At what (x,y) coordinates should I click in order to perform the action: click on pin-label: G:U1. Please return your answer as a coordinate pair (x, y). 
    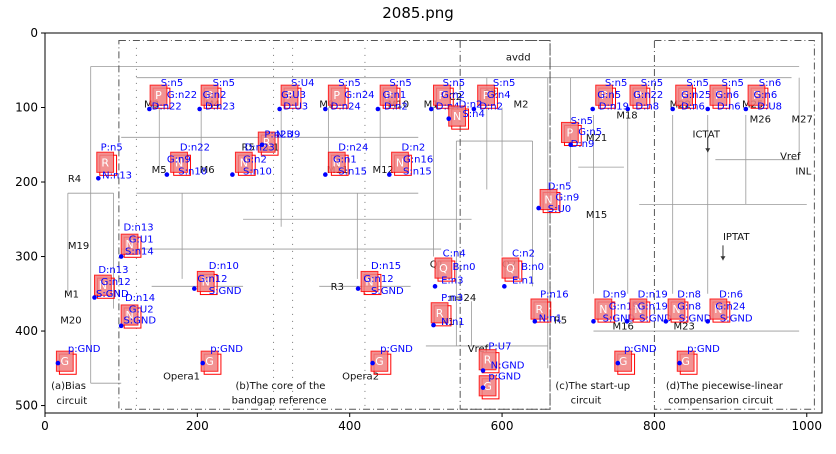
    Looking at the image, I should click on (141, 239).